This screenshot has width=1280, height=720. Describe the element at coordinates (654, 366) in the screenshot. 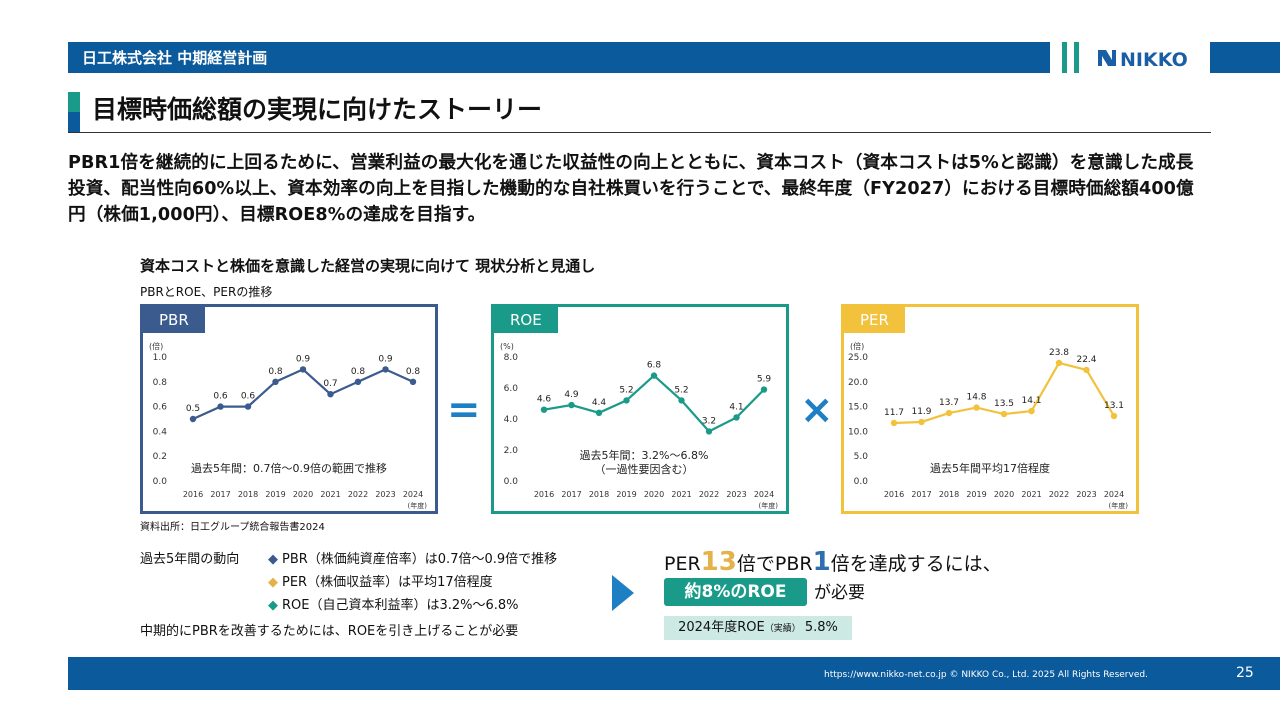

I see `data-label: 6.8` at that location.